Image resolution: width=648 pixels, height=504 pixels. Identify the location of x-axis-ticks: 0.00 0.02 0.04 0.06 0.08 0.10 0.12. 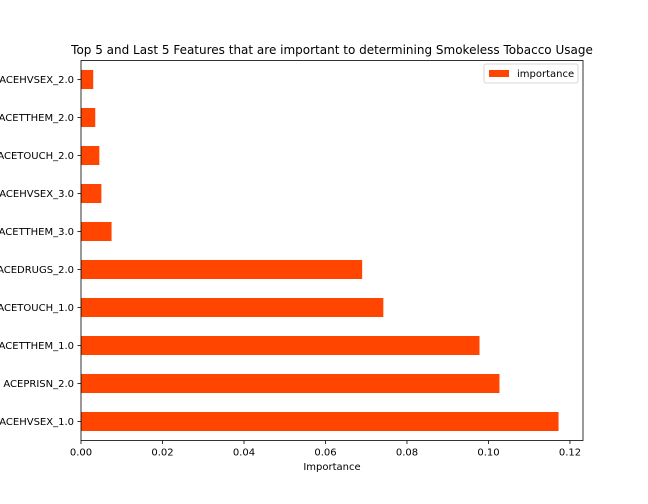
(325, 449).